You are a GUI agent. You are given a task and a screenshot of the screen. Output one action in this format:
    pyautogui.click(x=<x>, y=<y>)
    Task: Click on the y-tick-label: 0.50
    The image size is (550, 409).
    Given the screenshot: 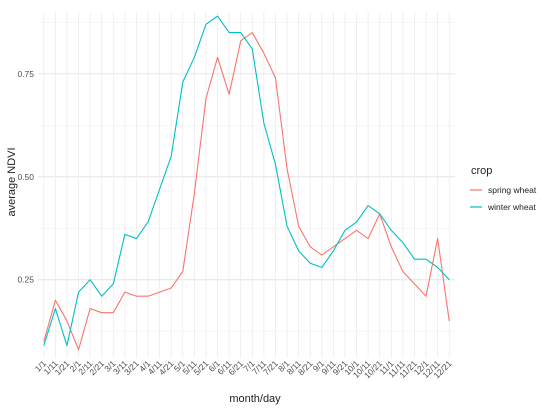 What is the action you would take?
    pyautogui.click(x=25, y=177)
    